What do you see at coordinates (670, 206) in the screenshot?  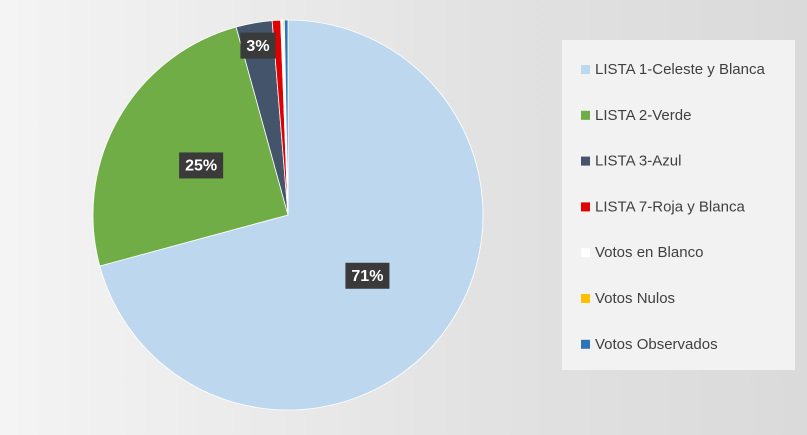 I see `legend-label: LISTA 7-Roja y Blanca` at bounding box center [670, 206].